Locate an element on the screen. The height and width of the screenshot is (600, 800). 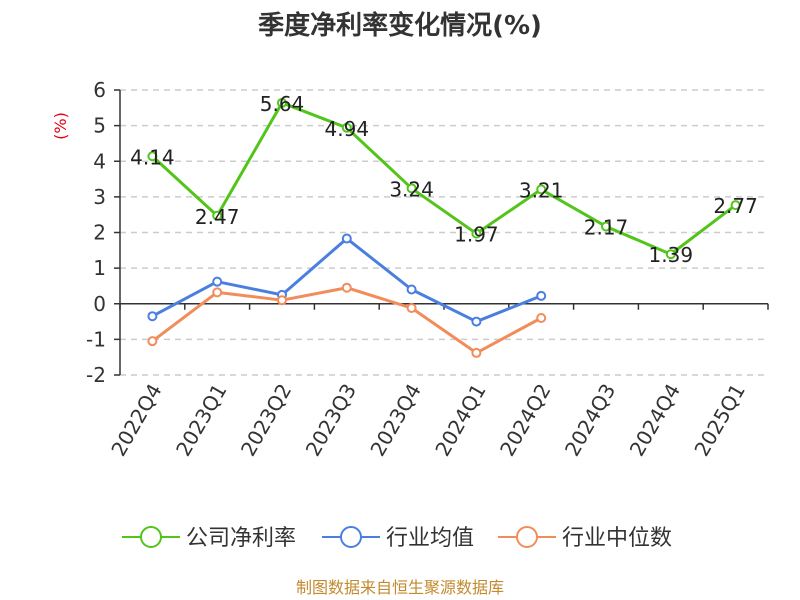
y-tick-label: -1 is located at coordinates (96, 339).